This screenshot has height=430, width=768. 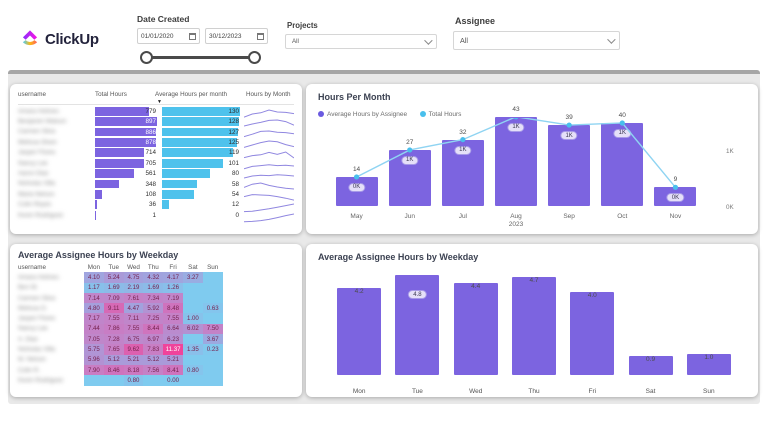 I want to click on total-hours-cell: 897, so click(x=126, y=121).